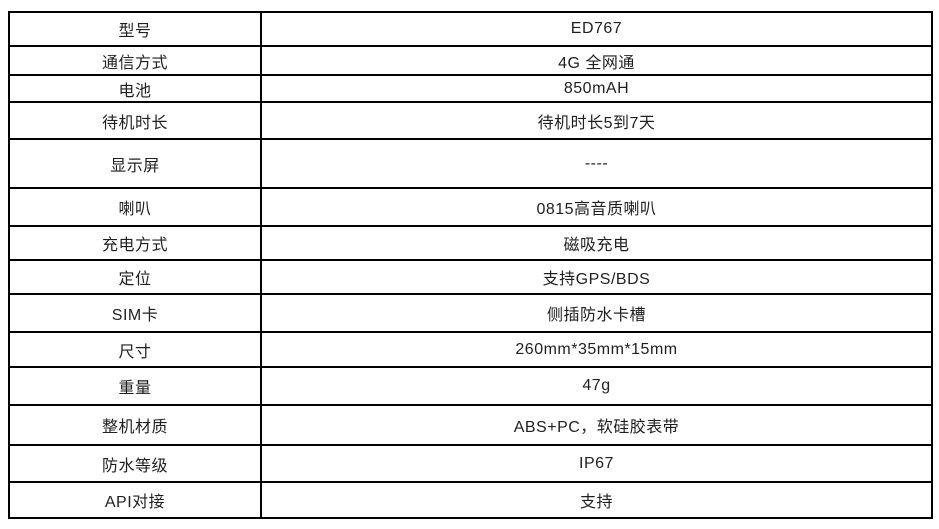 This screenshot has width=939, height=529. Describe the element at coordinates (135, 120) in the screenshot. I see `spec-label-cell: 待机时长` at that location.